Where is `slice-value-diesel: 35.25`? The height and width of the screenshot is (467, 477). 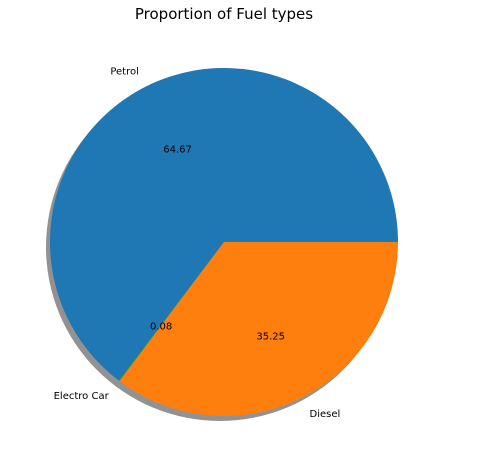
slice-value-diesel: 35.25 is located at coordinates (270, 336).